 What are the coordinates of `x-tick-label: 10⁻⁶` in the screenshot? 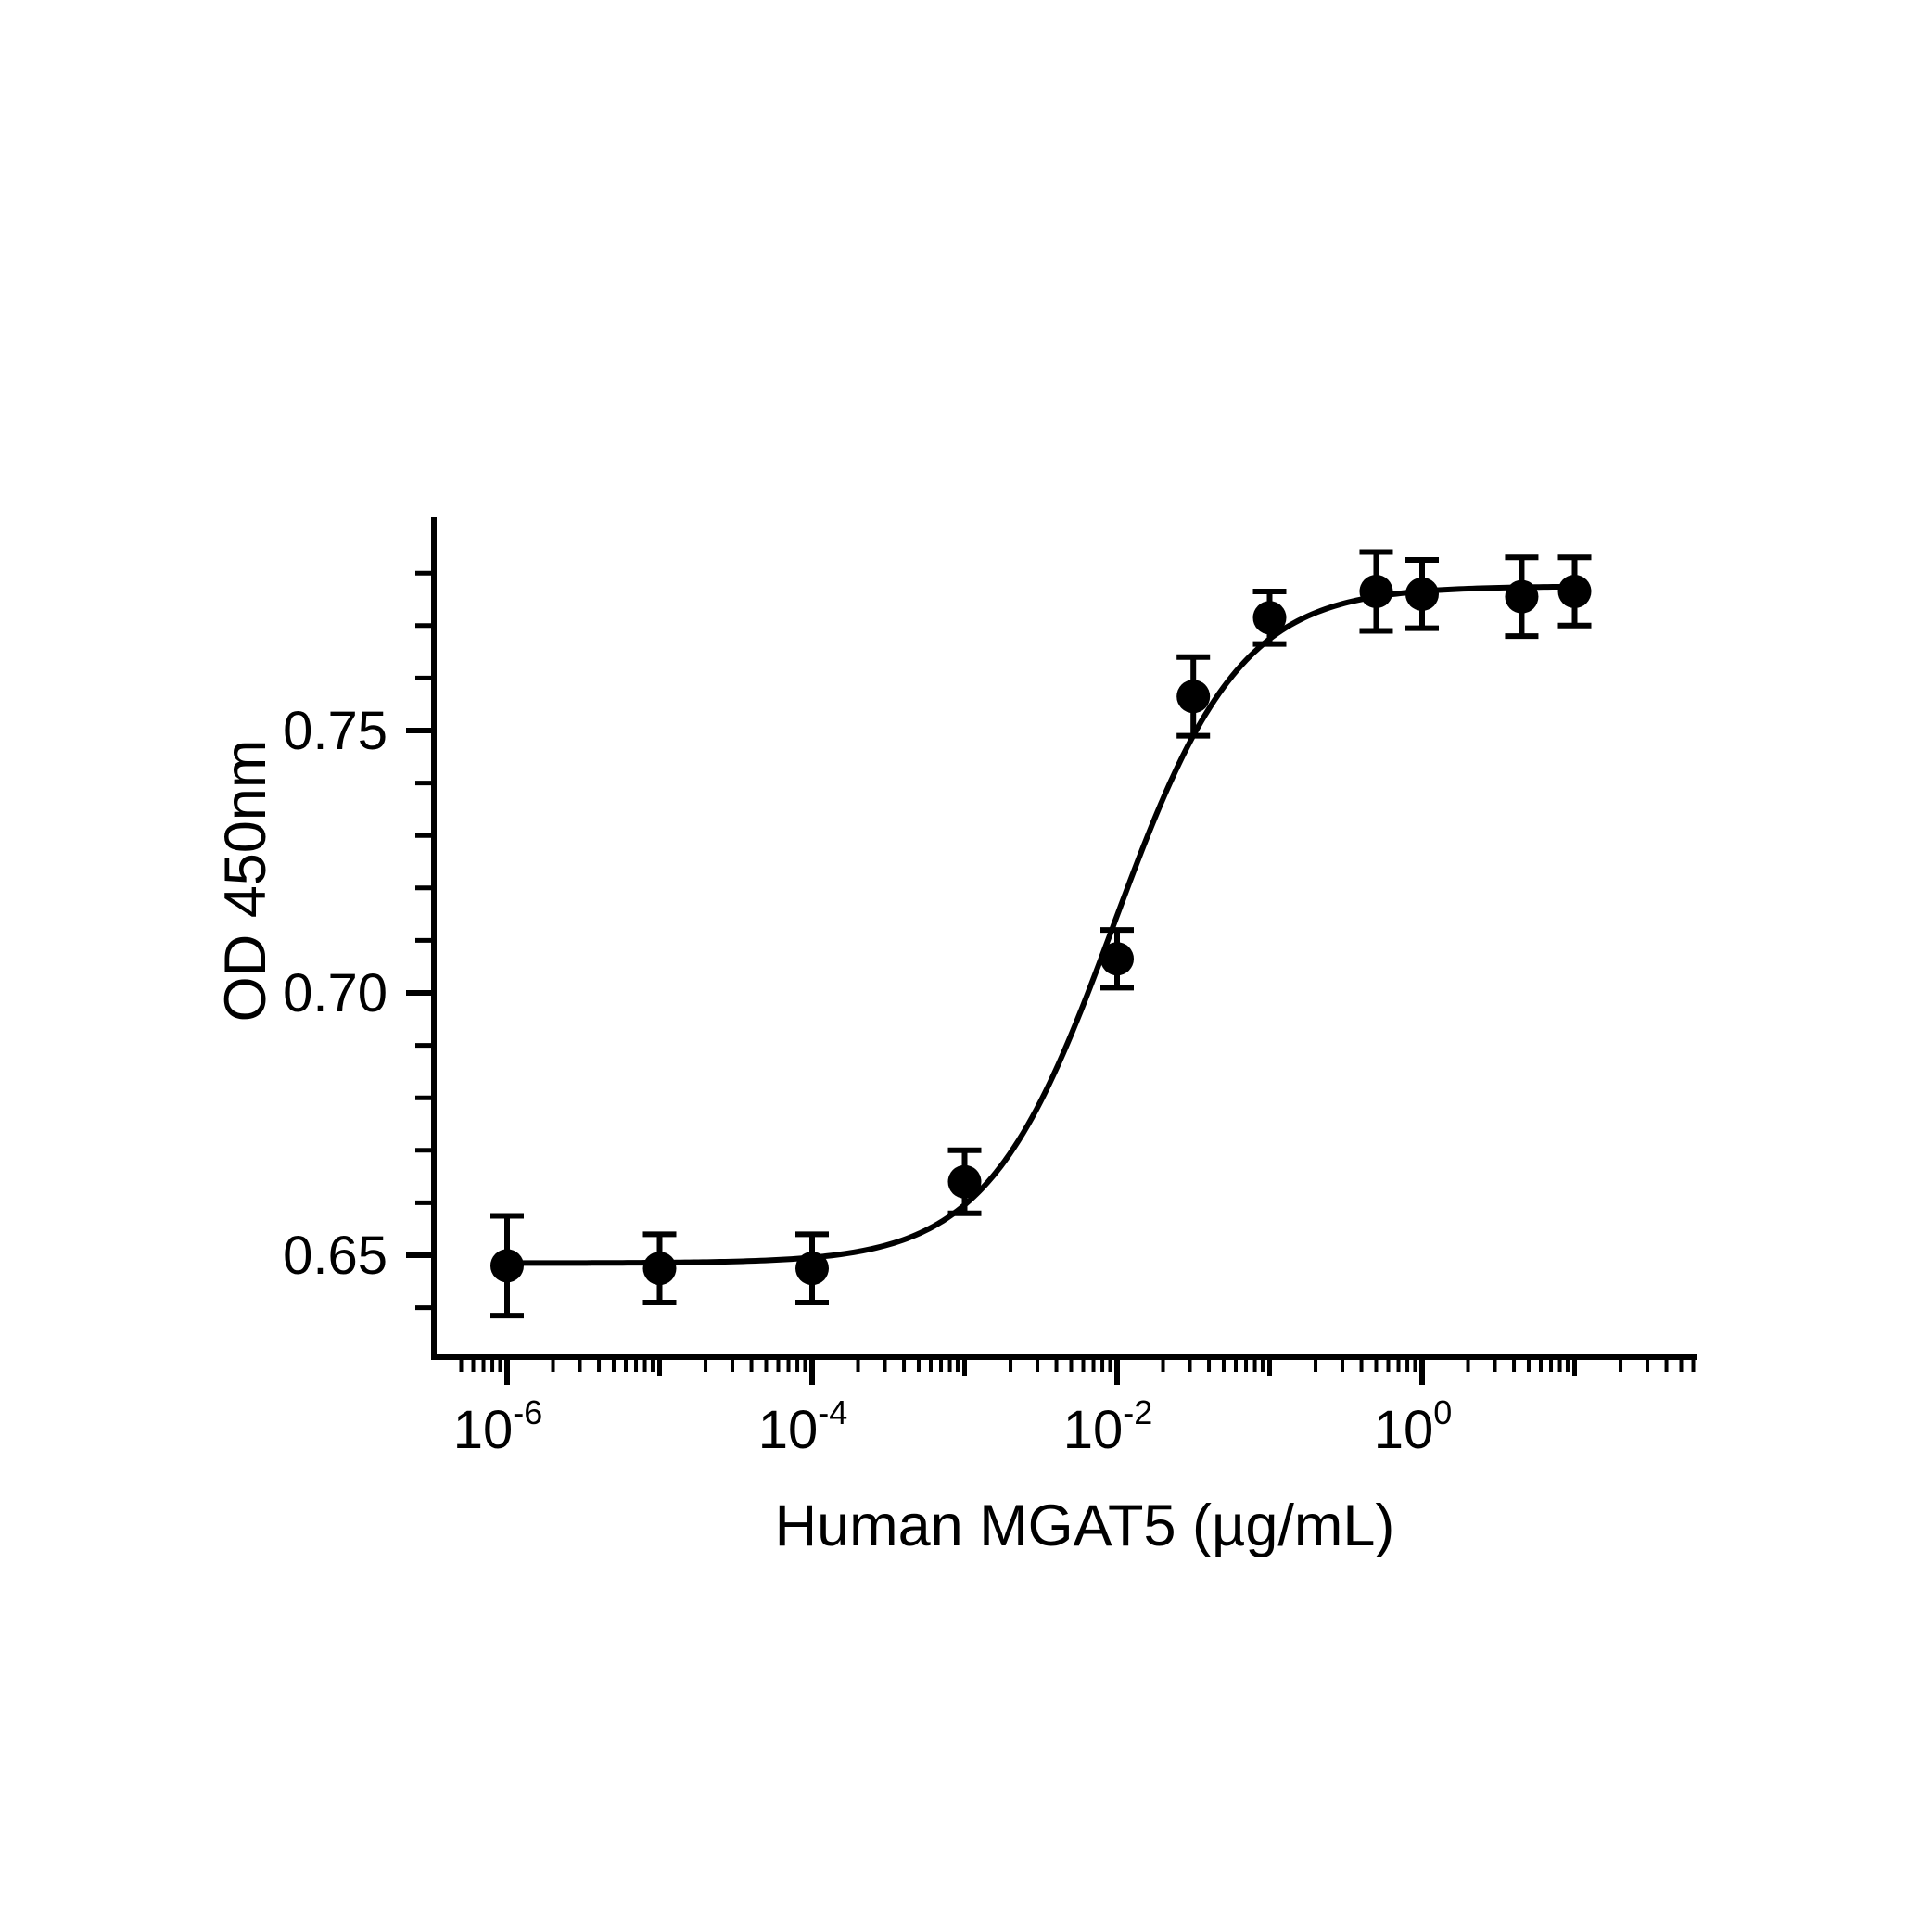 It's located at (498, 1426).